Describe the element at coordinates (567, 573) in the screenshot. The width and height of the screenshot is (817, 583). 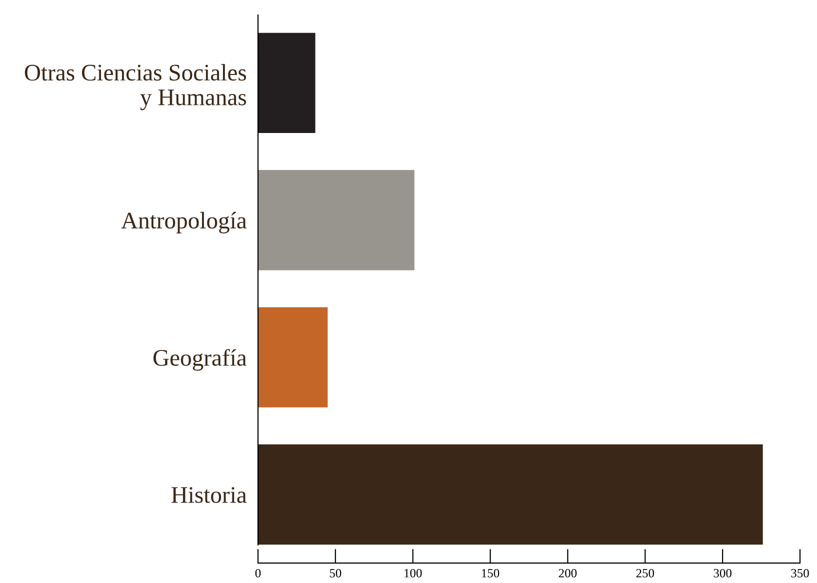
I see `x-tick-label: 200` at that location.